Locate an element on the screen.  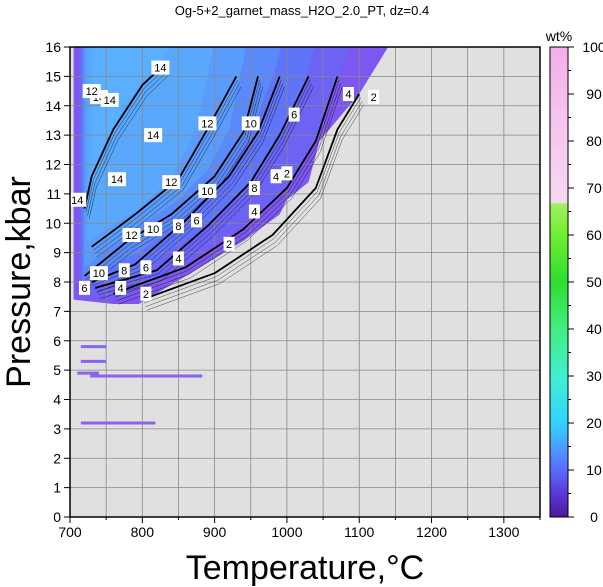
colorbar-tick-label: 0 is located at coordinates (594, 517).